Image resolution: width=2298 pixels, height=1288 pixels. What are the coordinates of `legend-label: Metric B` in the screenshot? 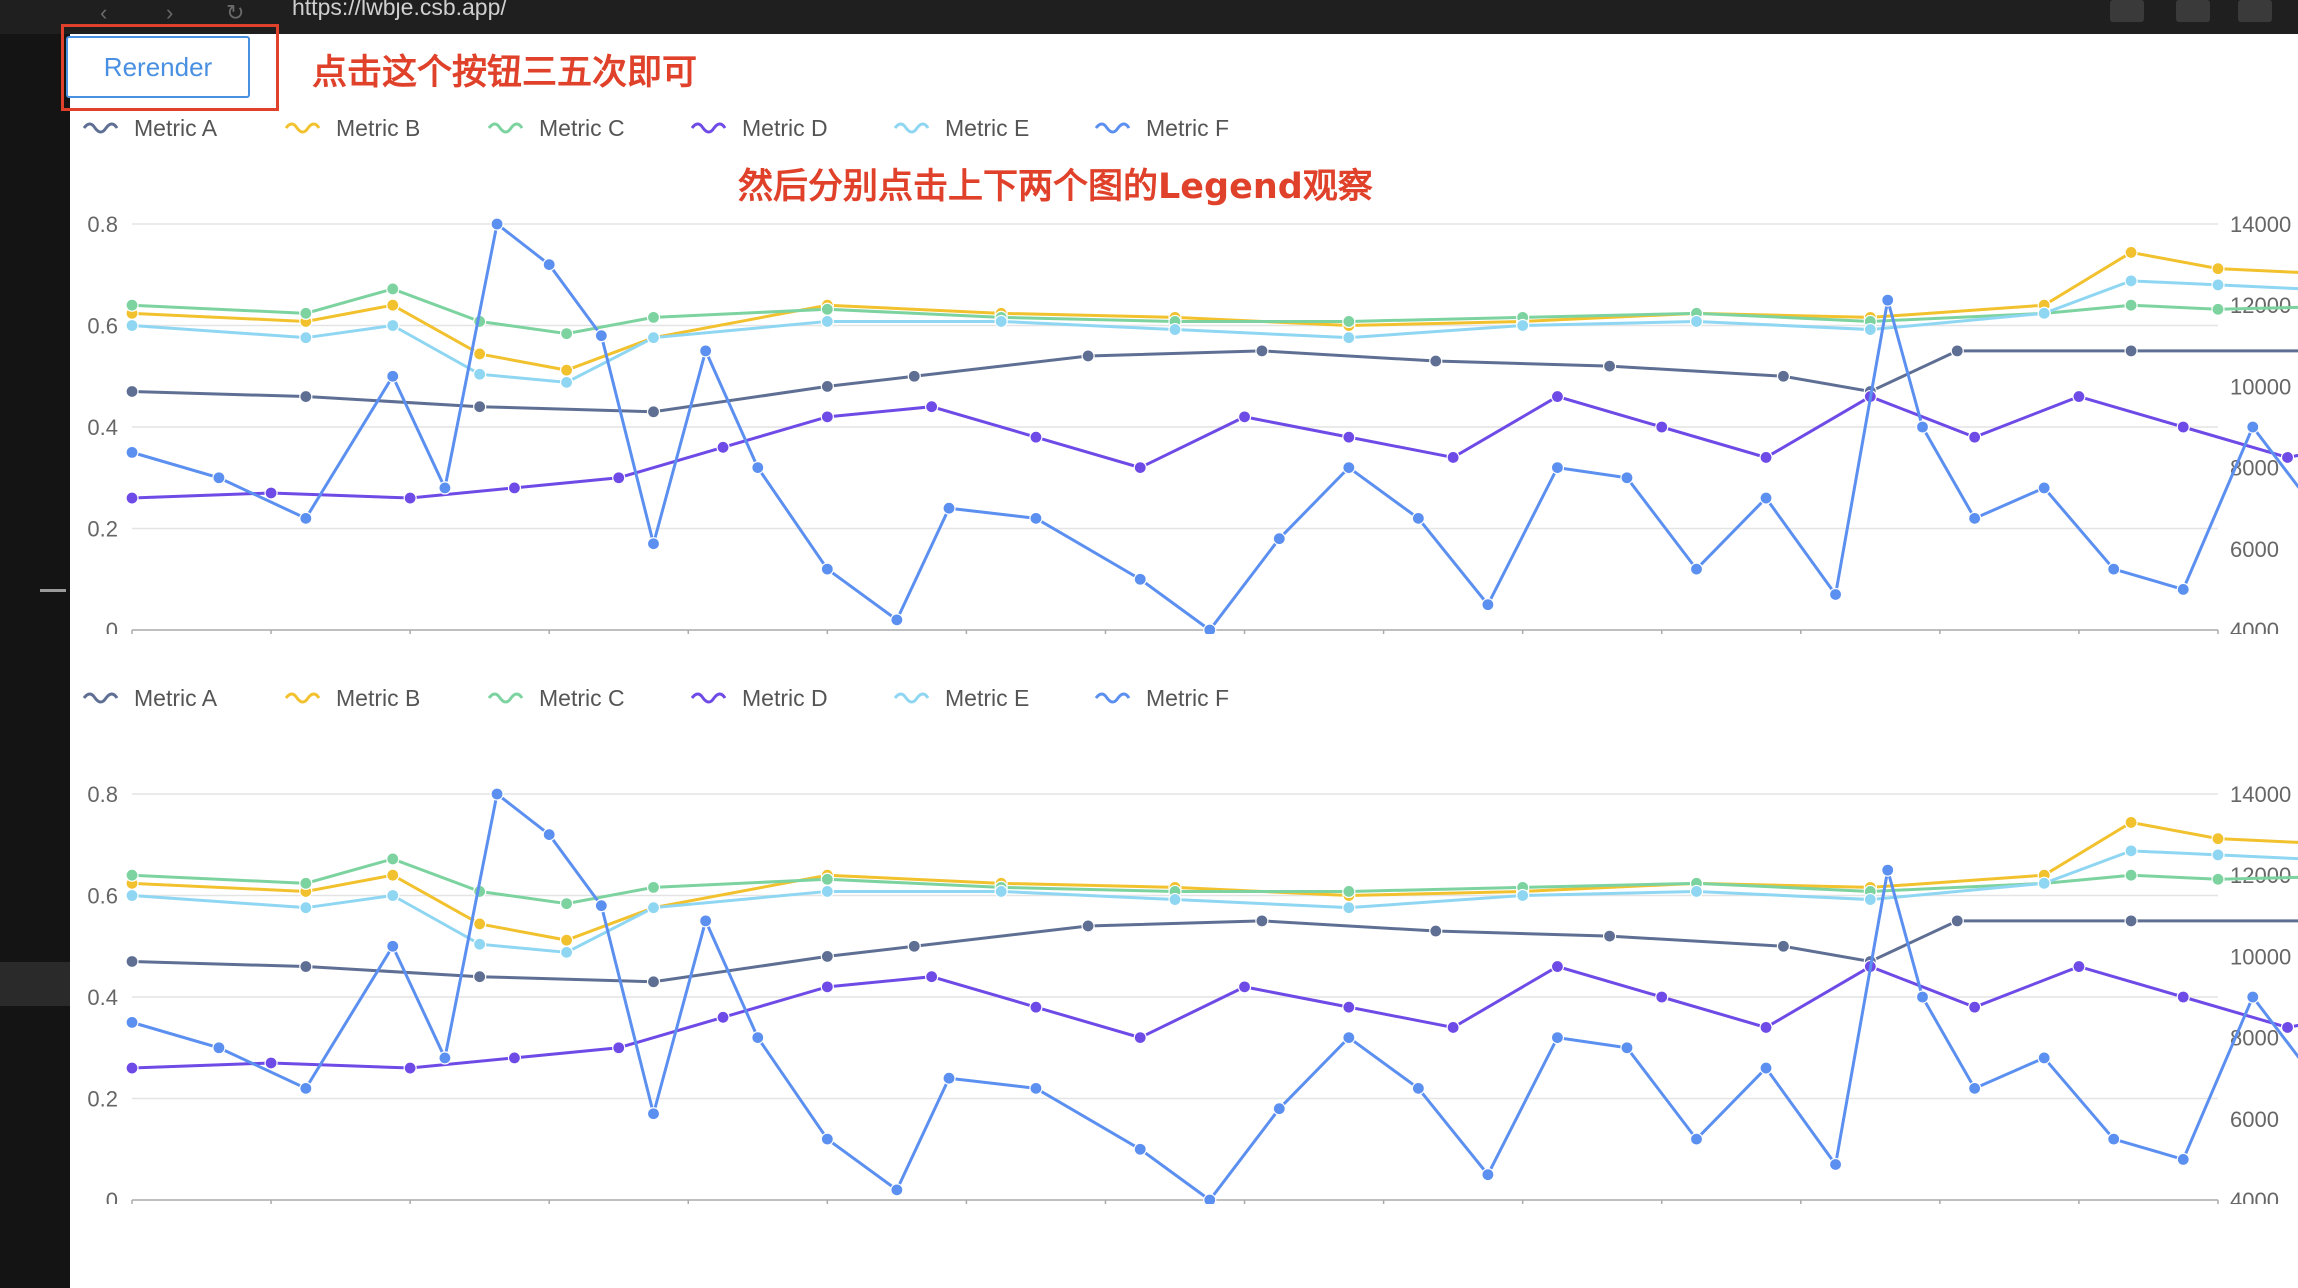 It's located at (378, 698).